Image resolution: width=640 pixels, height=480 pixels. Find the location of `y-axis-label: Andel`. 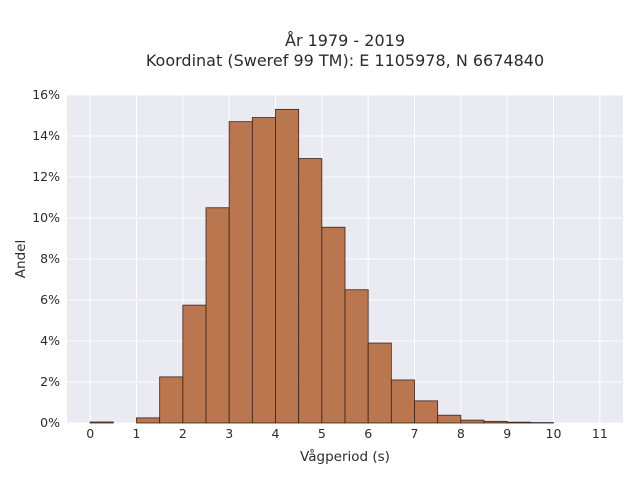

y-axis-label: Andel is located at coordinates (21, 259).